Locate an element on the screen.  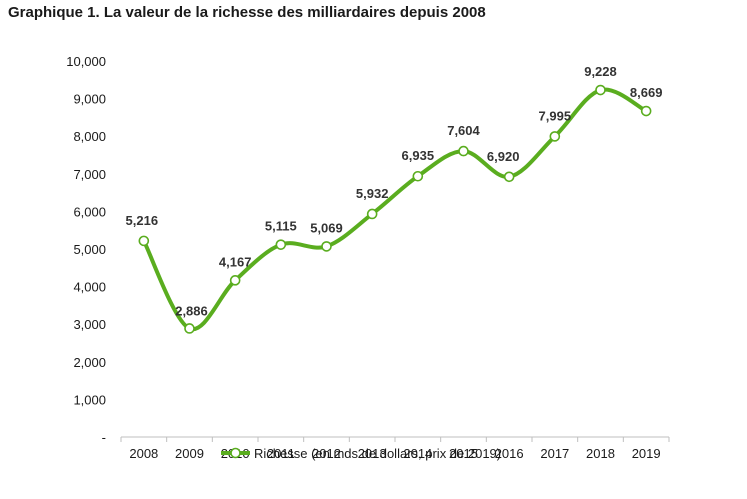
x-tick-label: 2011 is located at coordinates (281, 453).